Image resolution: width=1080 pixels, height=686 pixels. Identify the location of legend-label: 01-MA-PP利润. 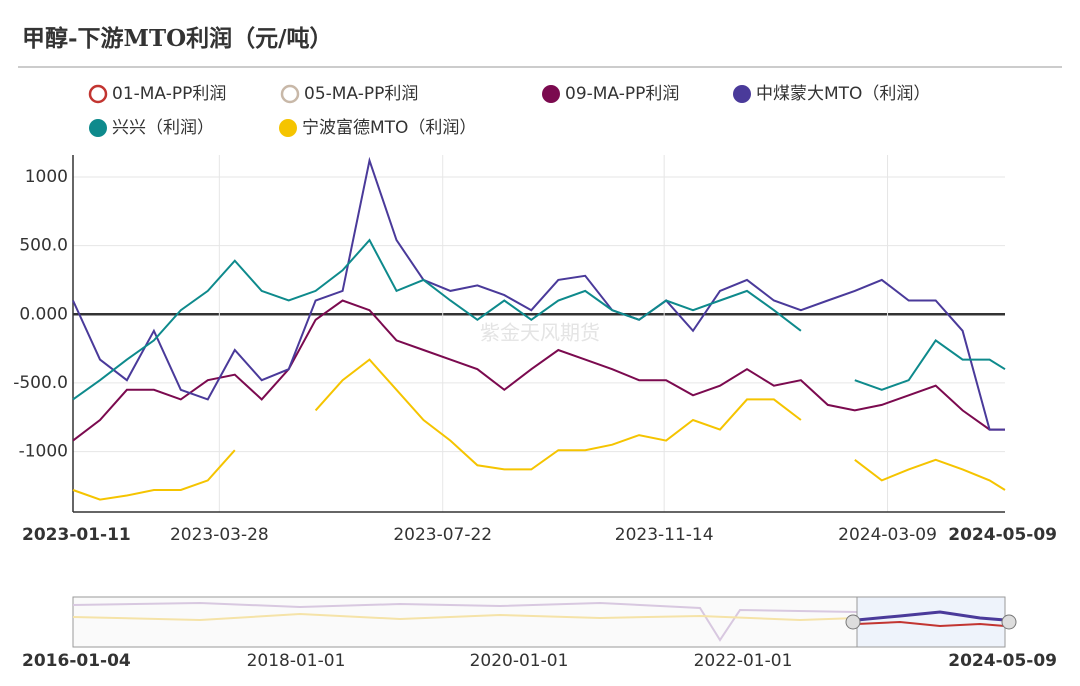
(169, 94).